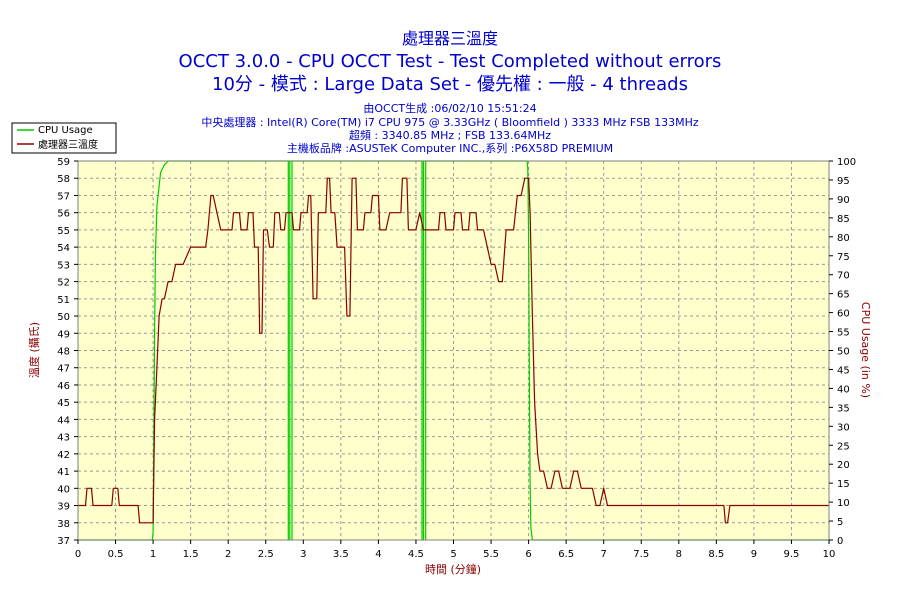 The height and width of the screenshot is (600, 900). Describe the element at coordinates (843, 408) in the screenshot. I see `y2-tick-label: 35` at that location.